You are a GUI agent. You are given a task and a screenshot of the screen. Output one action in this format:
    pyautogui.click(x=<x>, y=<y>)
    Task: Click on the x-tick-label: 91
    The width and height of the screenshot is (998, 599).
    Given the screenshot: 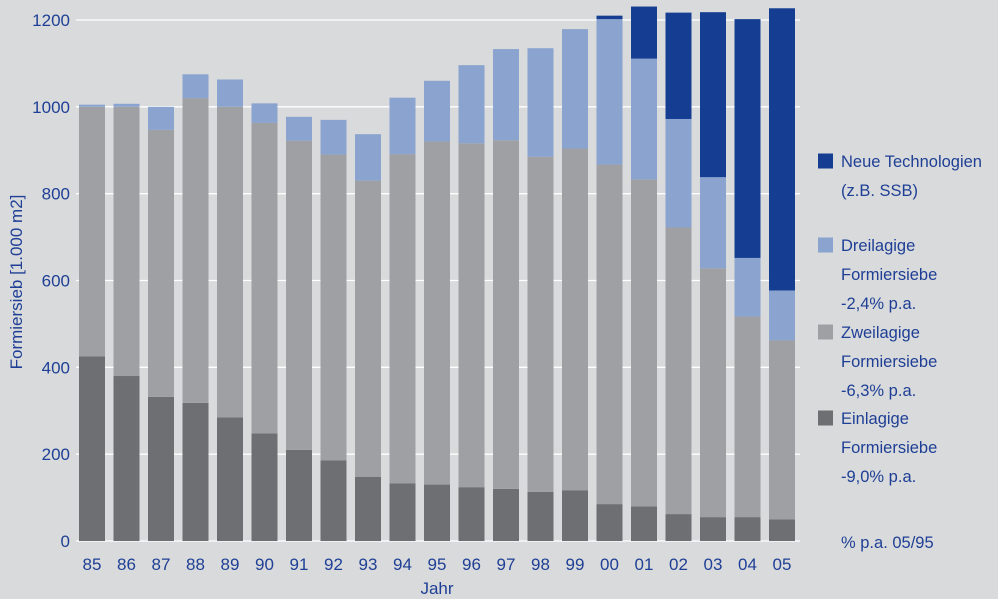 What is the action you would take?
    pyautogui.click(x=299, y=564)
    